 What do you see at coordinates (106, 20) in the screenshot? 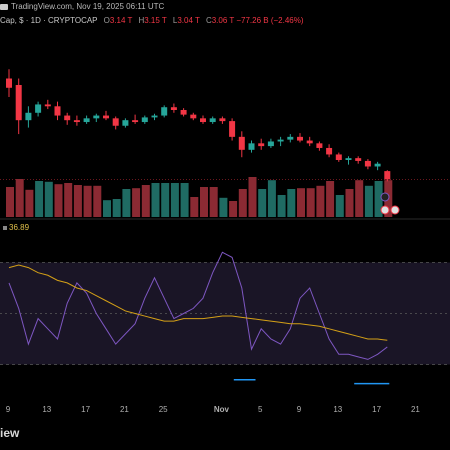
I see `open-label: O` at bounding box center [106, 20].